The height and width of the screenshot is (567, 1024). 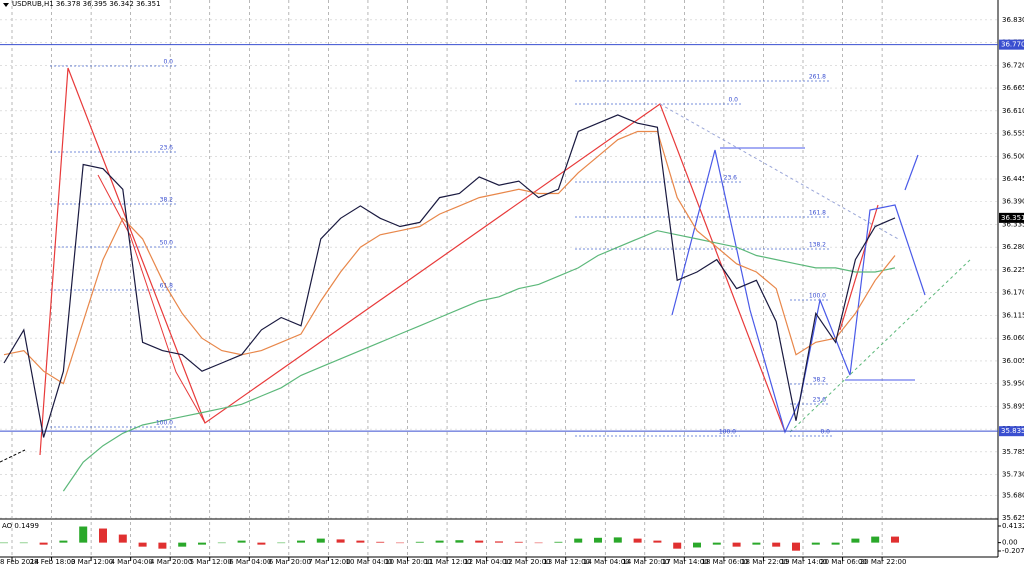 What do you see at coordinates (1012, 45) in the screenshot?
I see `level-label: 36.770` at bounding box center [1012, 45].